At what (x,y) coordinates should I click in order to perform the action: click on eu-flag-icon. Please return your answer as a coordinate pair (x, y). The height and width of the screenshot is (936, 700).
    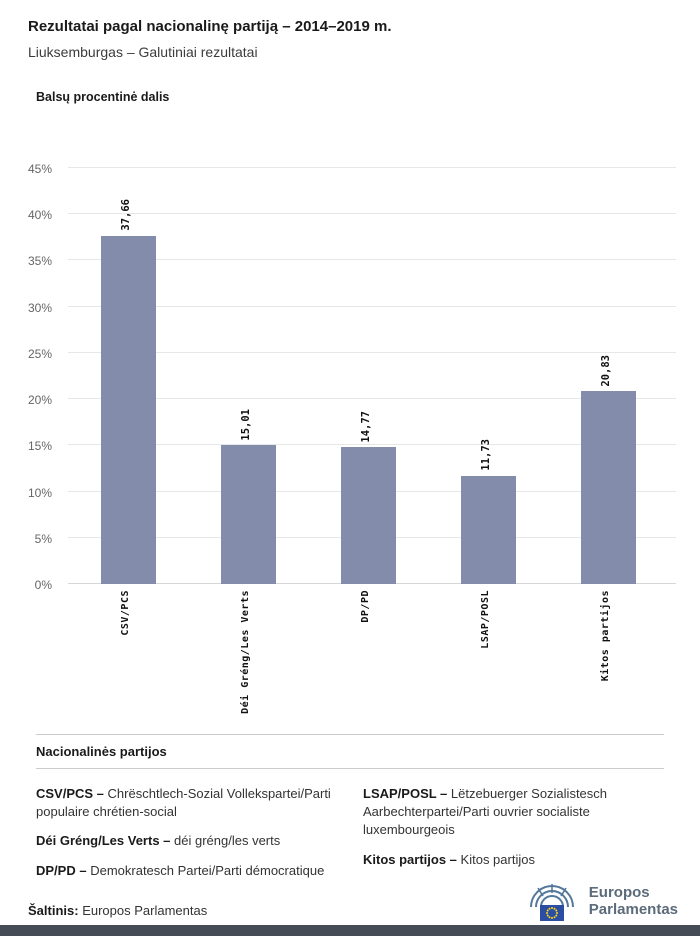
    Looking at the image, I should click on (551, 913).